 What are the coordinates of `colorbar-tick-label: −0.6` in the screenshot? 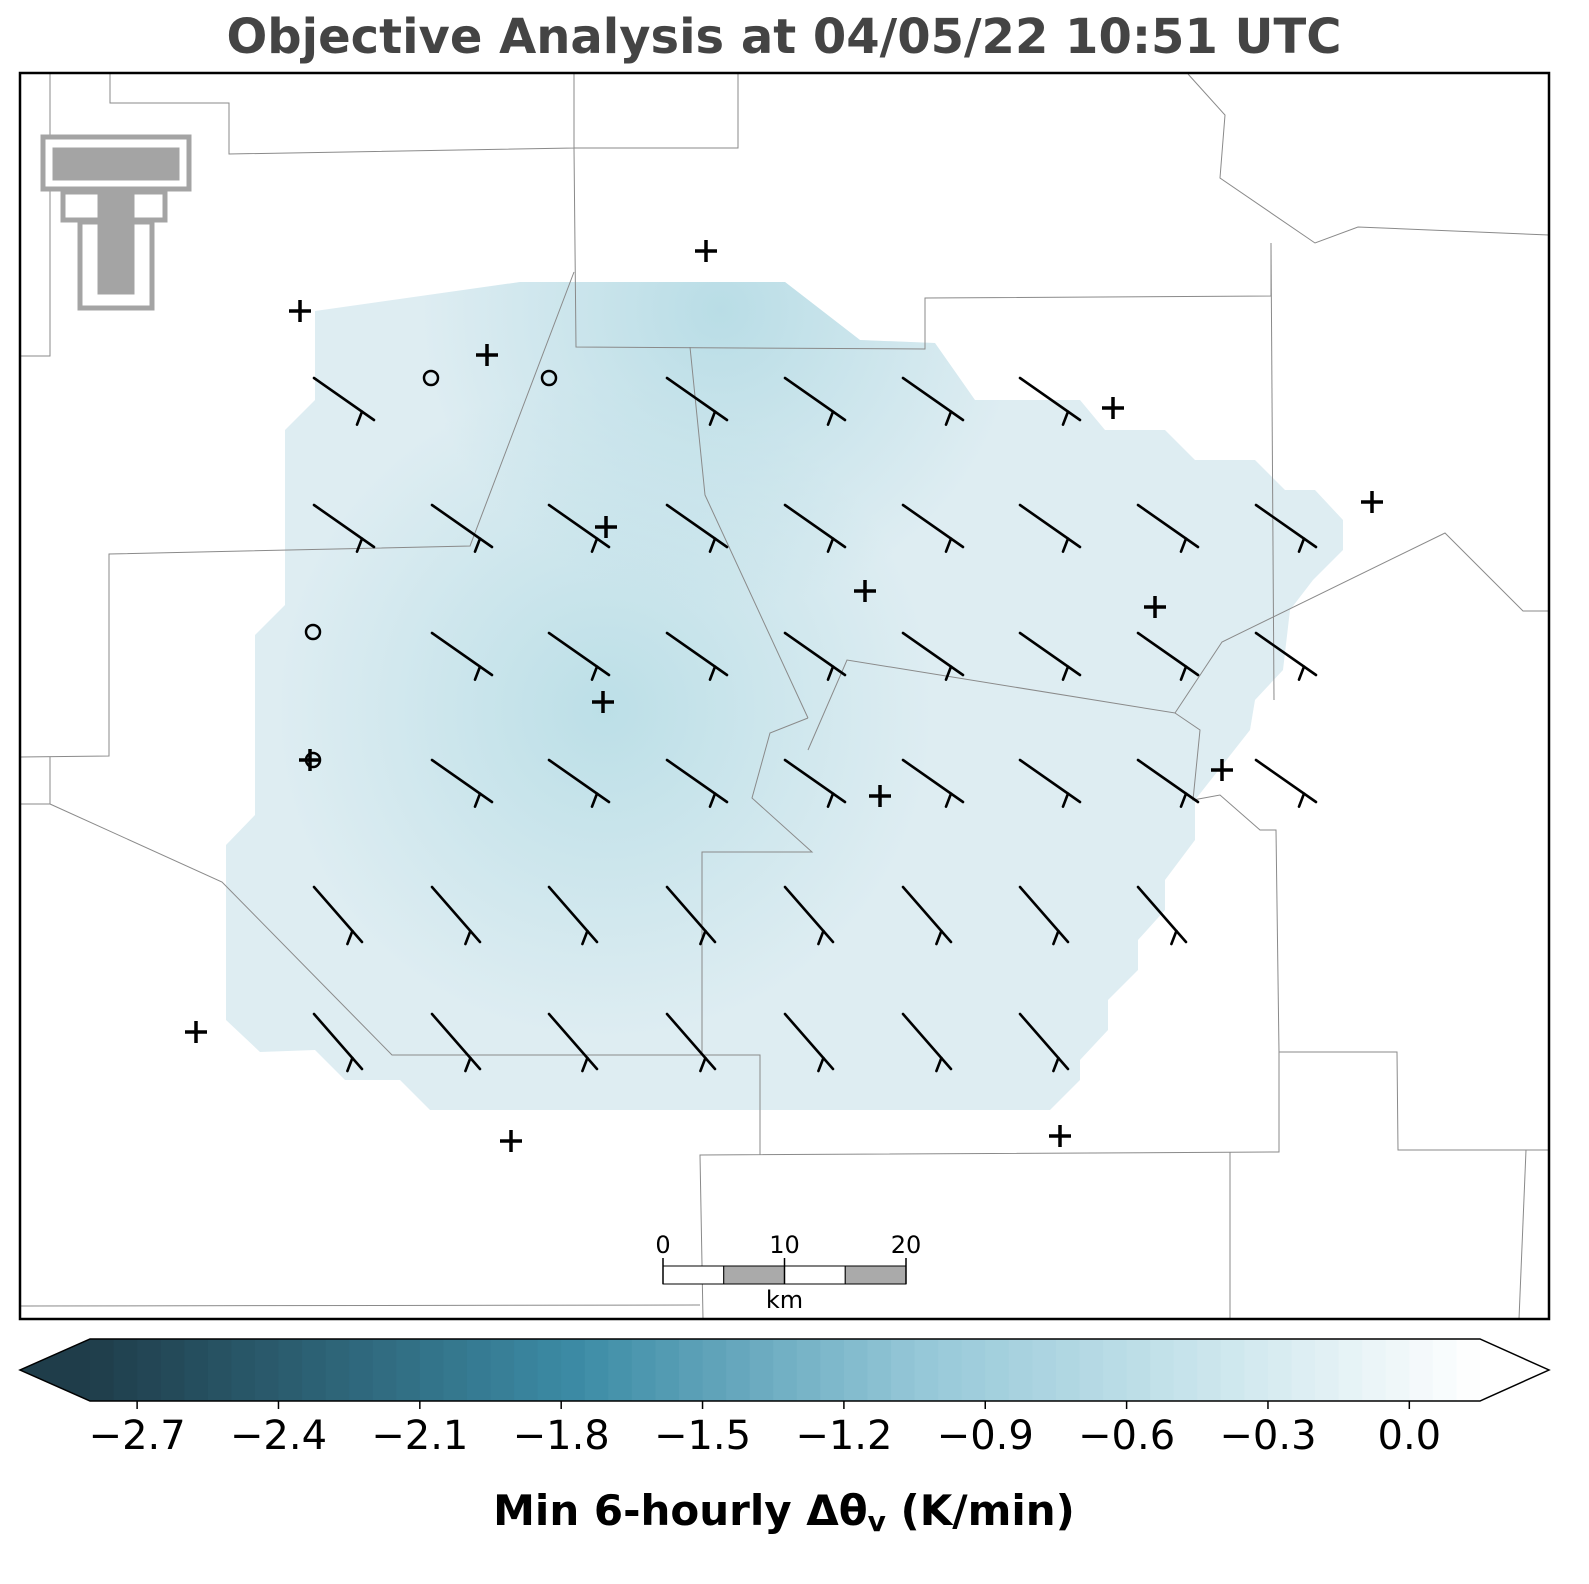 It's located at (1126, 1436).